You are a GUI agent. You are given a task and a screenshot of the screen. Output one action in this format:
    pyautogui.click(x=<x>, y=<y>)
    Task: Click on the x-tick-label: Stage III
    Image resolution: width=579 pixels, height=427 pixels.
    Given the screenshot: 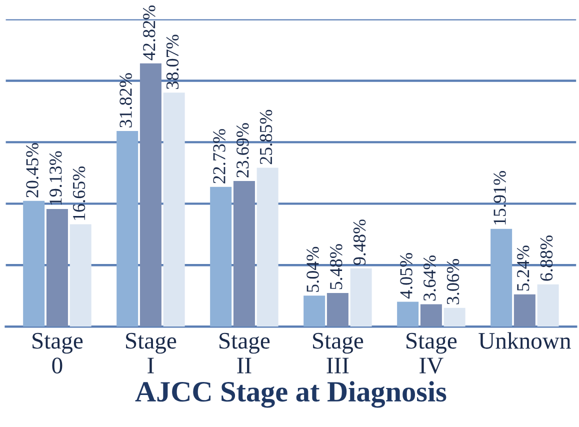 What is the action you would take?
    pyautogui.click(x=338, y=353)
    